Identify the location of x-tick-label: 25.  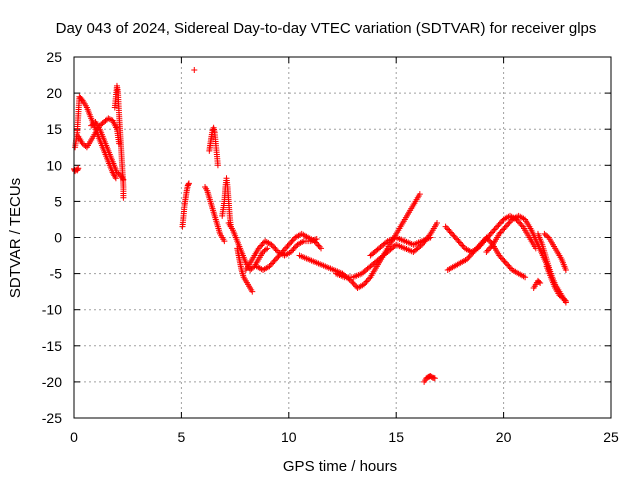
(611, 437).